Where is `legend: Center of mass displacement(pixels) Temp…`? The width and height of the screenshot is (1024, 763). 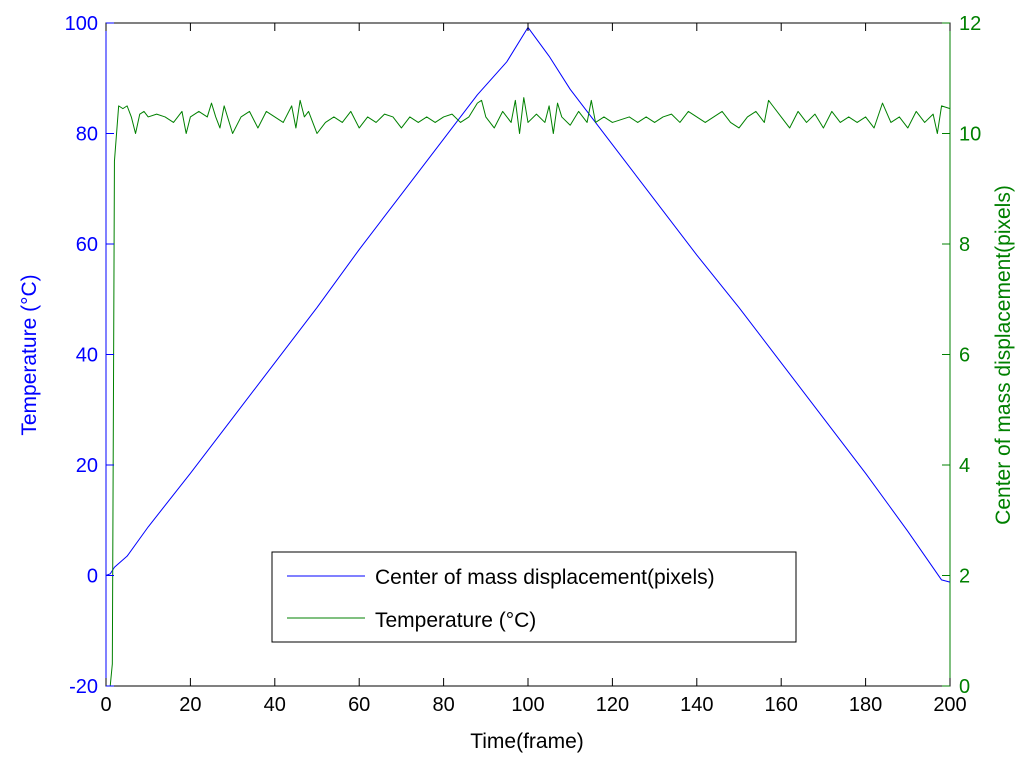 legend: Center of mass displacement(pixels) Temp… is located at coordinates (534, 597).